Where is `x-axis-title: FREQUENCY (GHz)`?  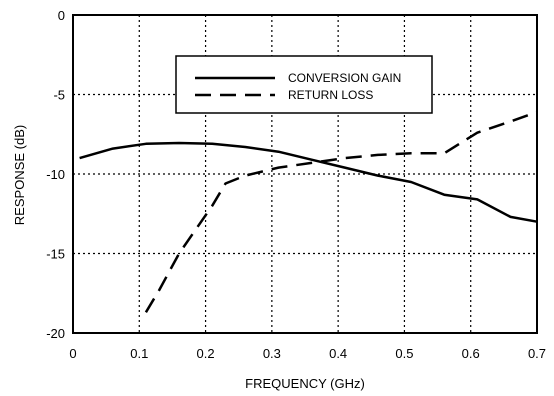
x-axis-title: FREQUENCY (GHz) is located at coordinates (305, 383).